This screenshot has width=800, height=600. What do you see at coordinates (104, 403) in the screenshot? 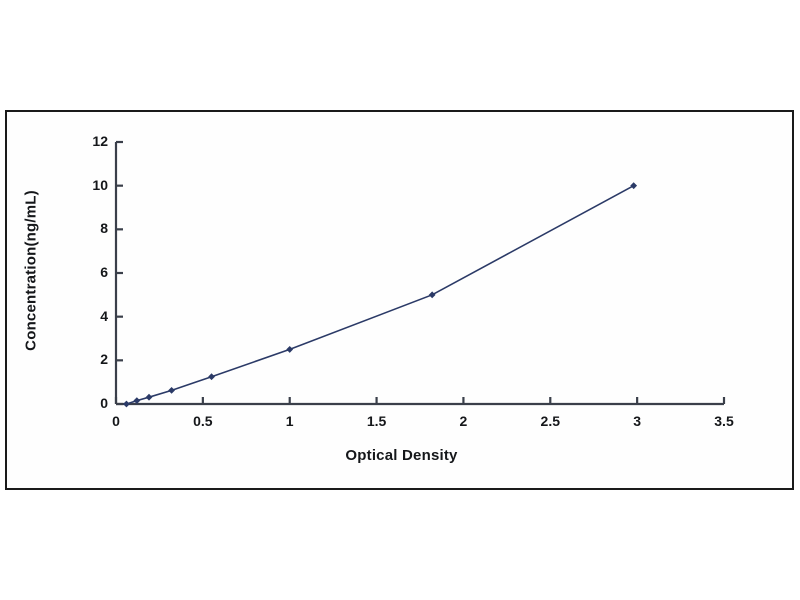
I see `y-tick-label: 0` at bounding box center [104, 403].